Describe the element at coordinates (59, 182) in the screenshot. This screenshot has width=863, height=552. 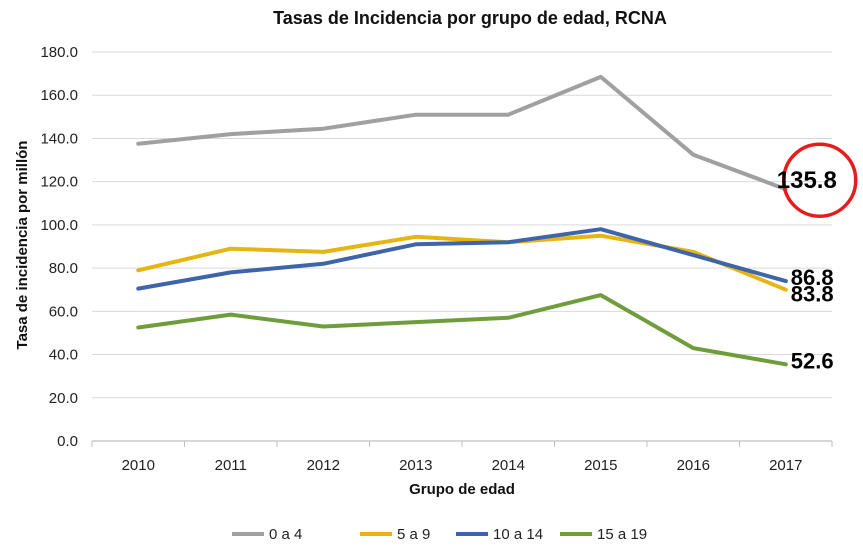
I see `y-tick-label: 120.0` at that location.